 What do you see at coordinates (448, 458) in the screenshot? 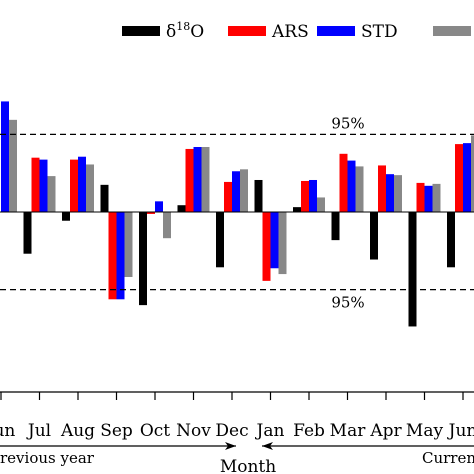
I see `period-label-current: Curren` at bounding box center [448, 458].